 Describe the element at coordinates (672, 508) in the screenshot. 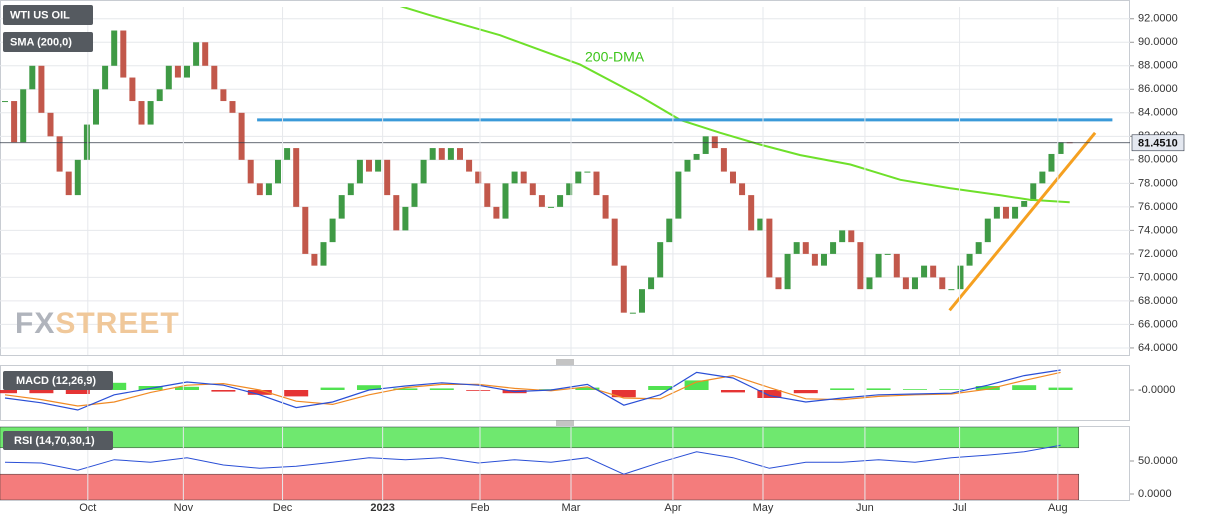

I see `x-tick-label: Apr` at that location.